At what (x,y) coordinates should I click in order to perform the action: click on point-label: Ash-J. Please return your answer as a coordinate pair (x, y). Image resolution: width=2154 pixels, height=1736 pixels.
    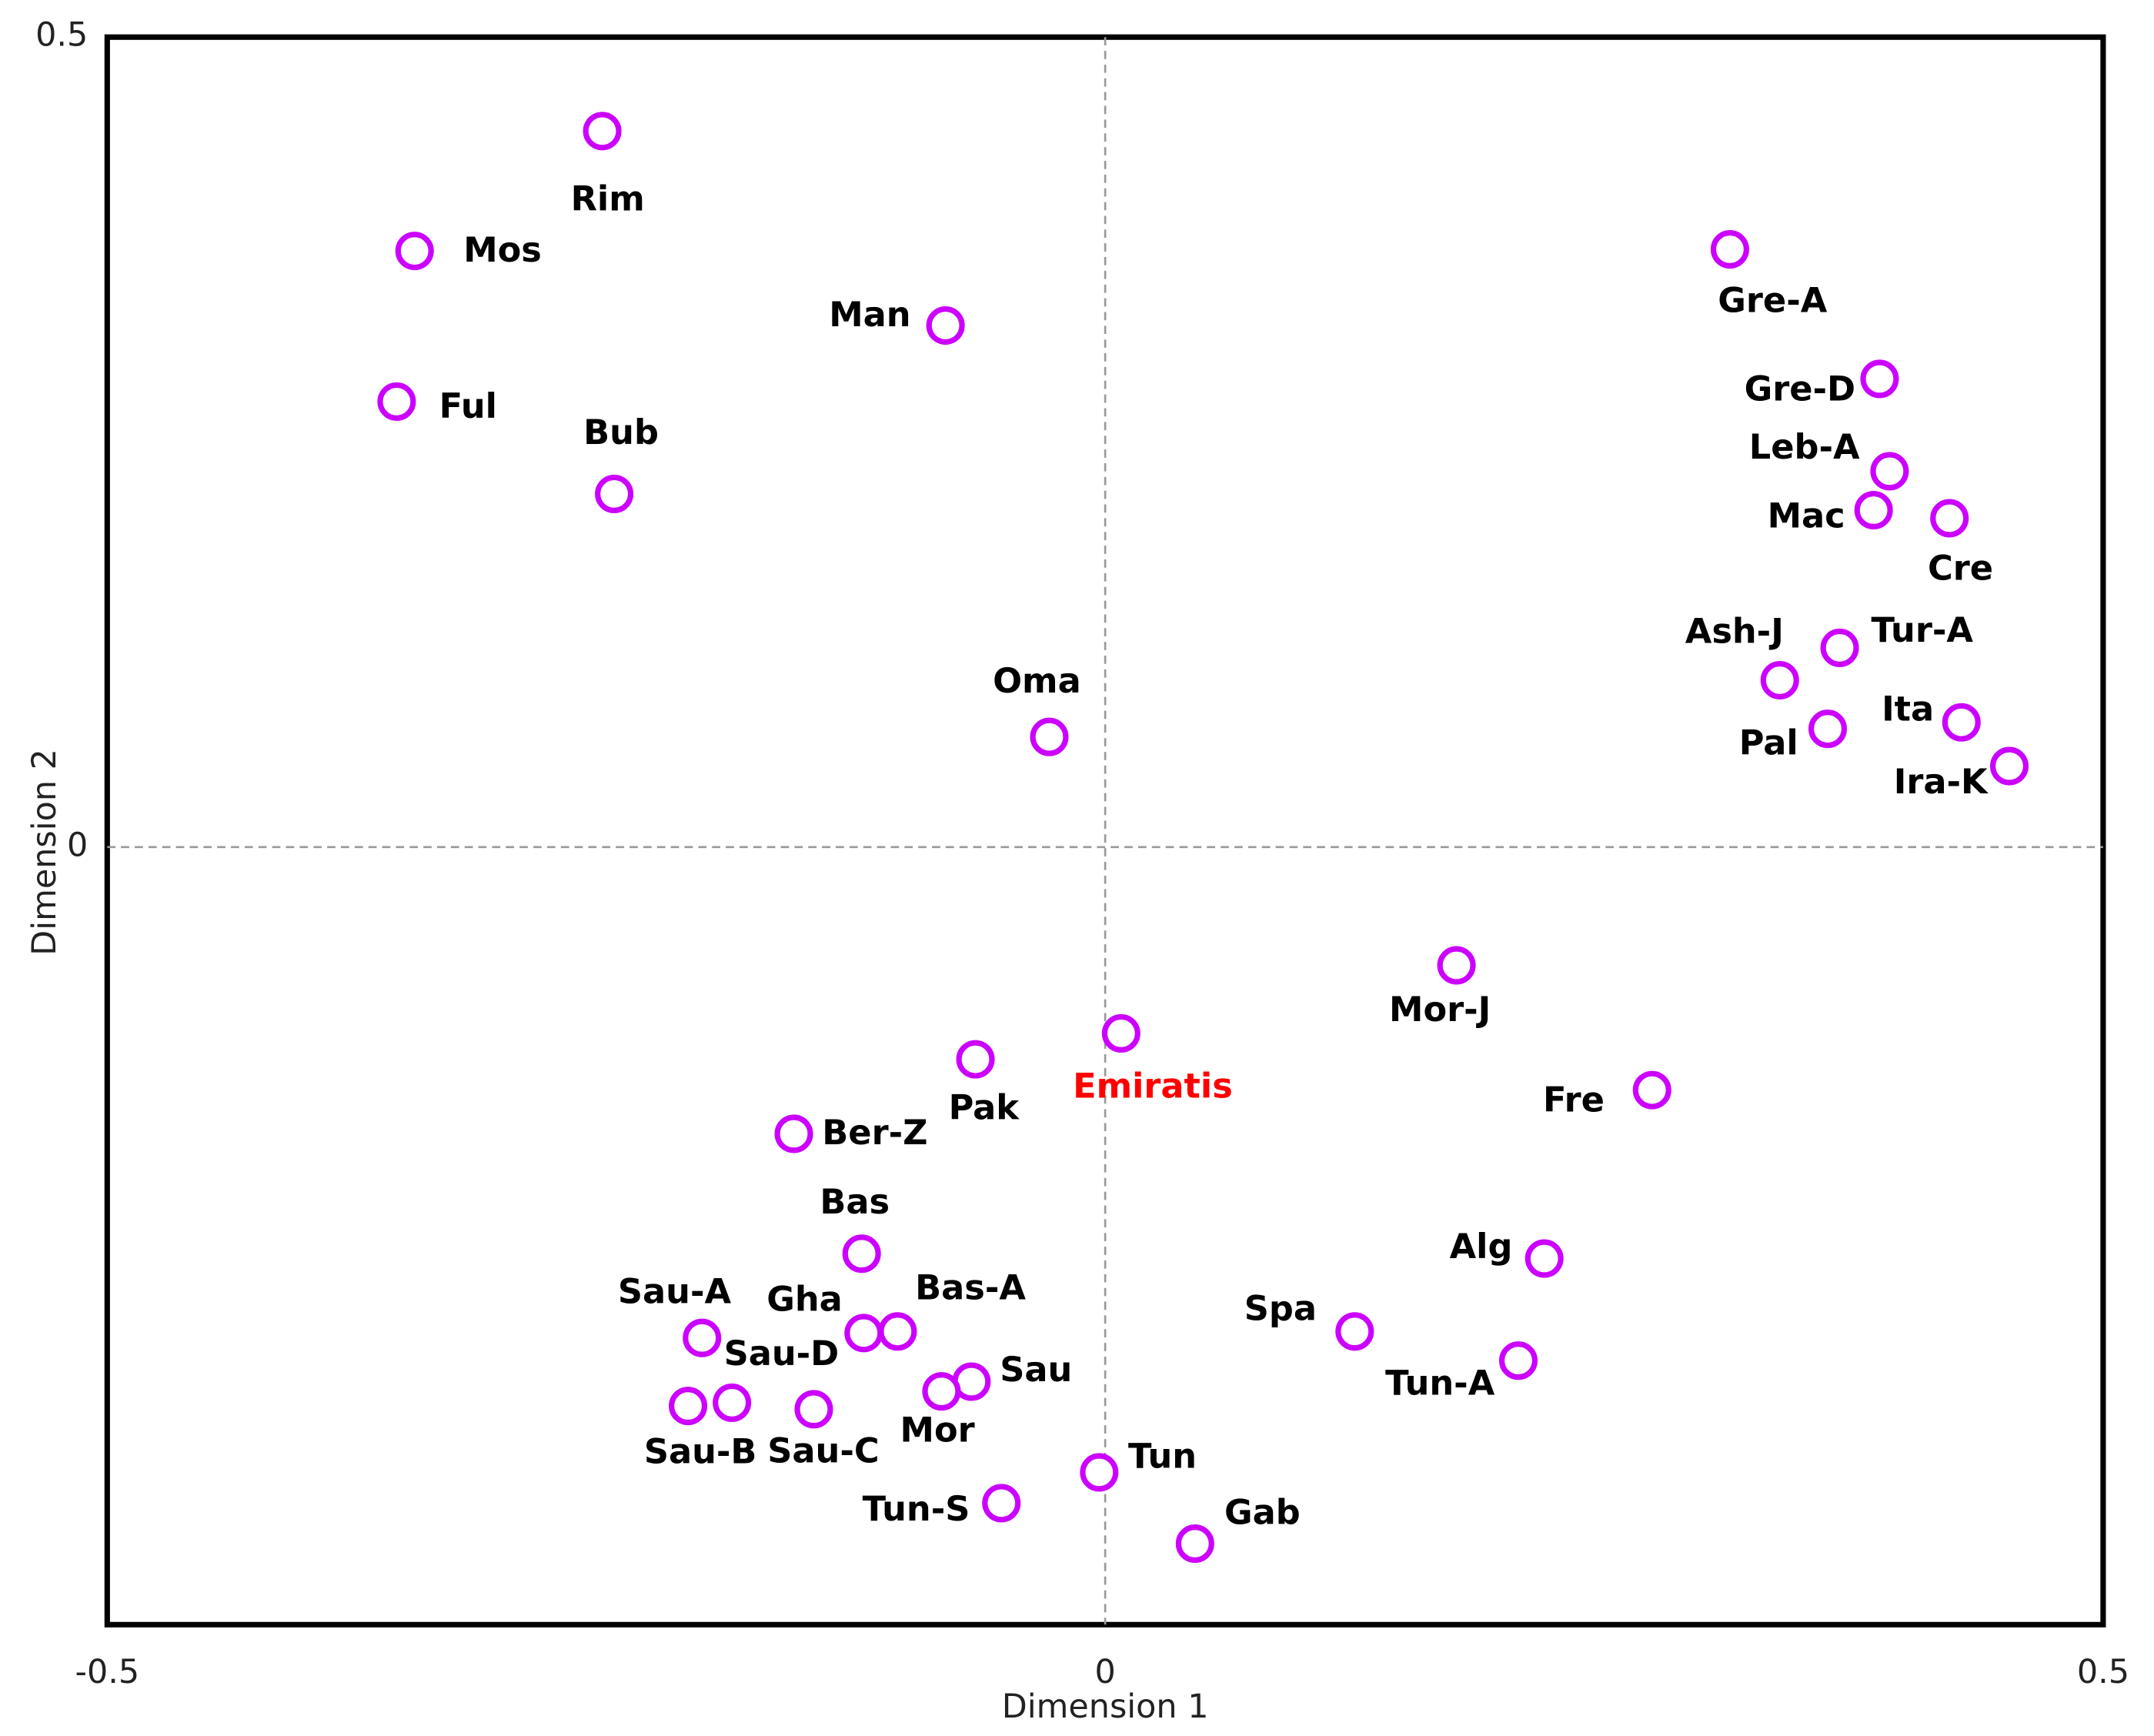
    Looking at the image, I should click on (1734, 631).